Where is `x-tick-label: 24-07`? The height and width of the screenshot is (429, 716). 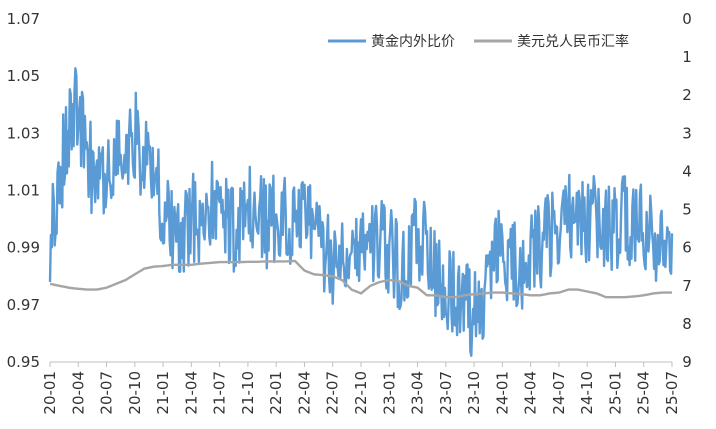 x-tick-label: 24-07 is located at coordinates (559, 393).